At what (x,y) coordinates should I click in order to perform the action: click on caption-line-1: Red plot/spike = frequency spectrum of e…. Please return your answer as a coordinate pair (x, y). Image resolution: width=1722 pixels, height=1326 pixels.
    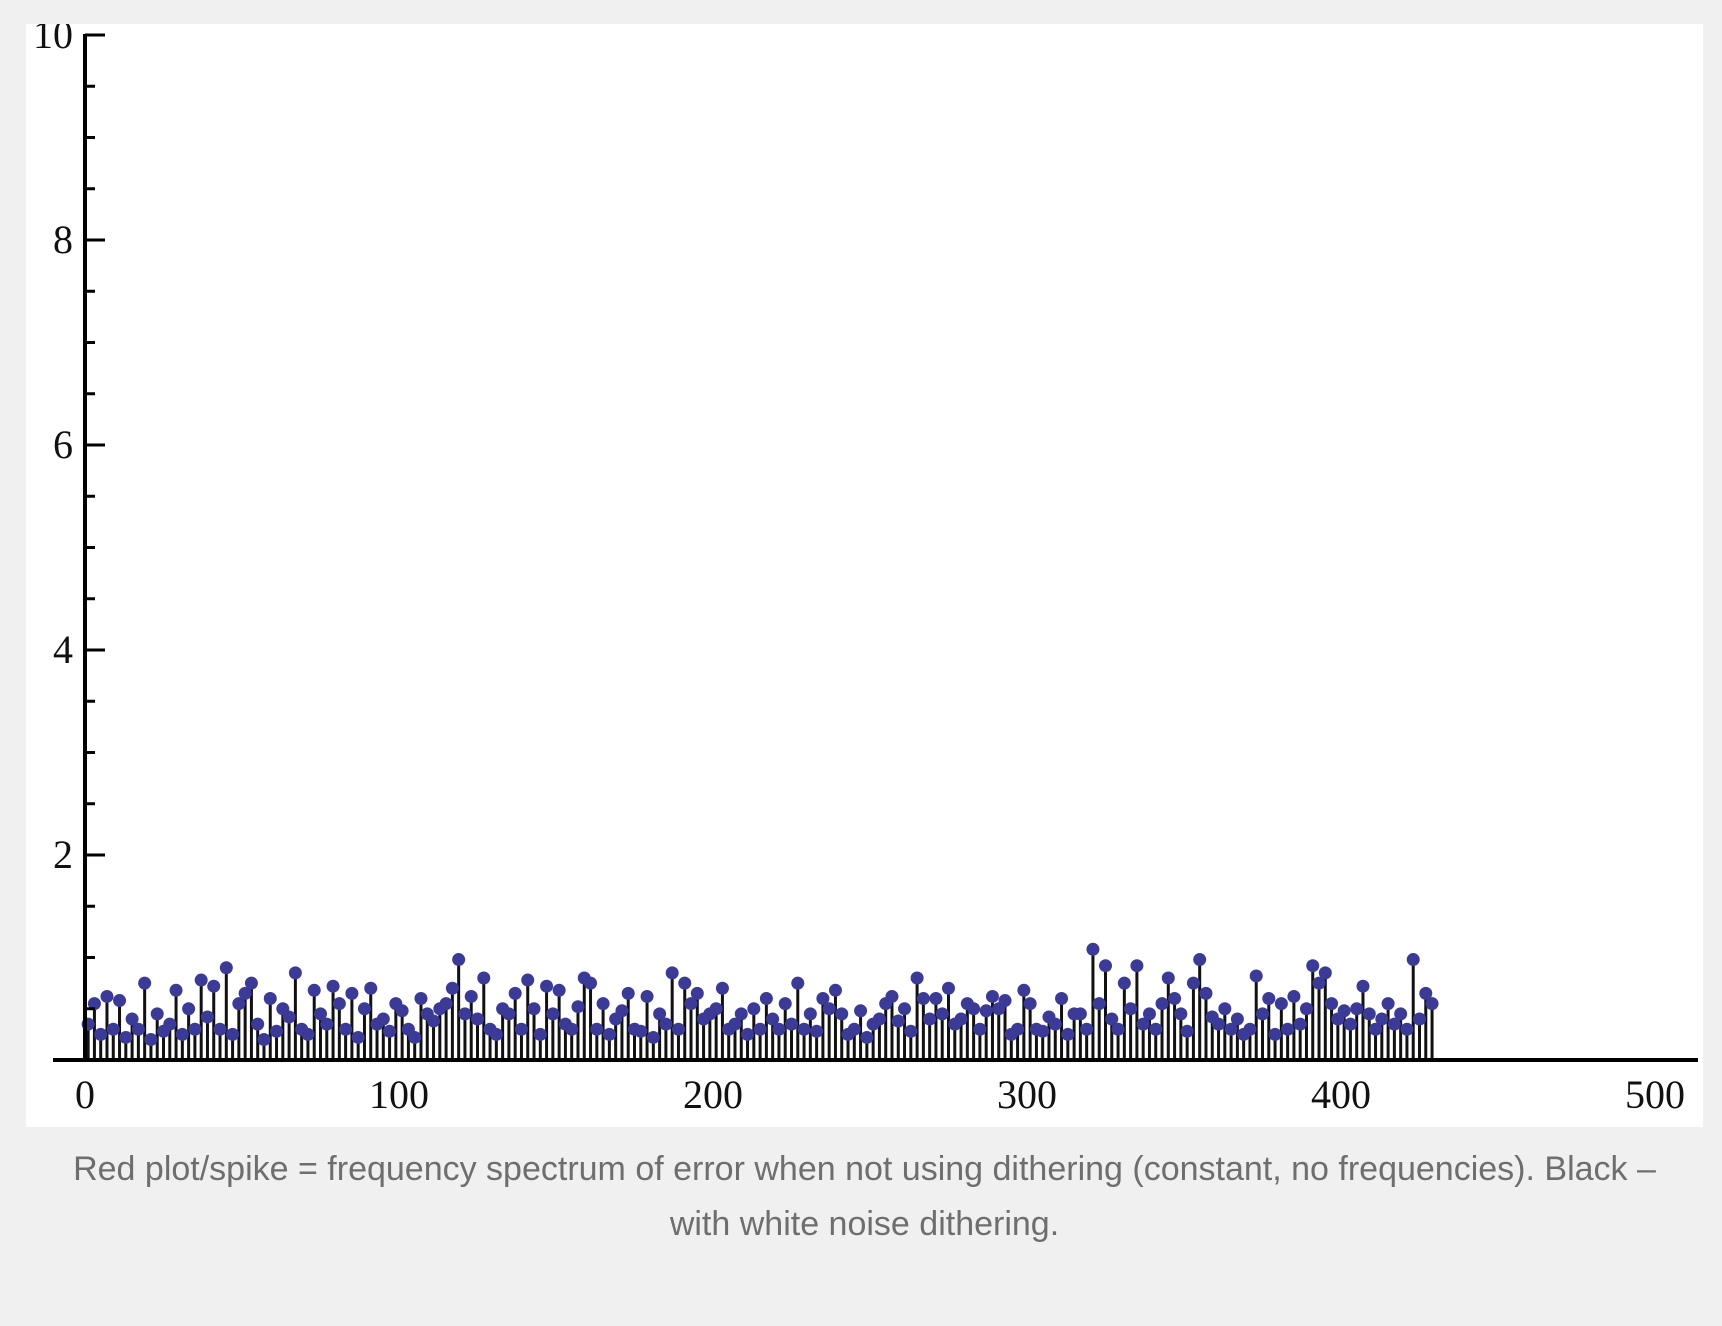
    Looking at the image, I should click on (864, 1169).